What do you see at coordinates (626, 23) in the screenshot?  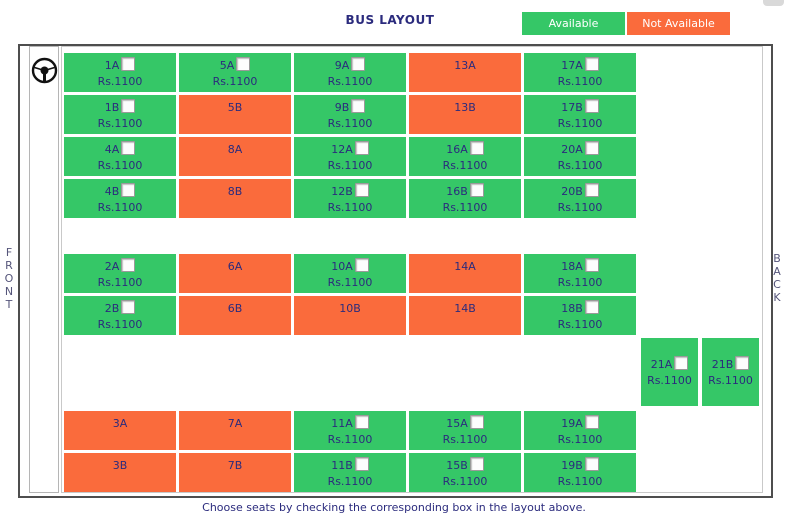 I see `legend: Available Not Available` at bounding box center [626, 23].